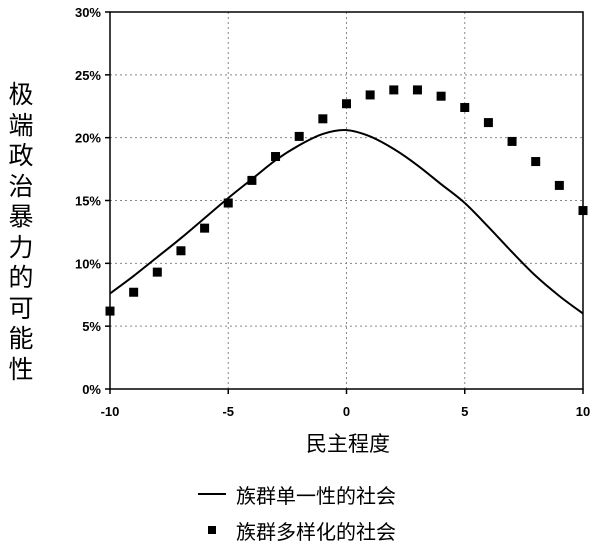 Image resolution: width=600 pixels, height=548 pixels. I want to click on legend-item-line: 族群单一性的社会, so click(297, 494).